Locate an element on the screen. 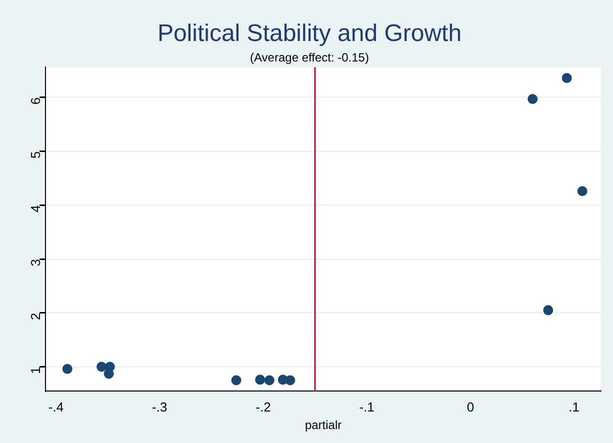 The height and width of the screenshot is (443, 613). x-tick-label: -.4 is located at coordinates (56, 406).